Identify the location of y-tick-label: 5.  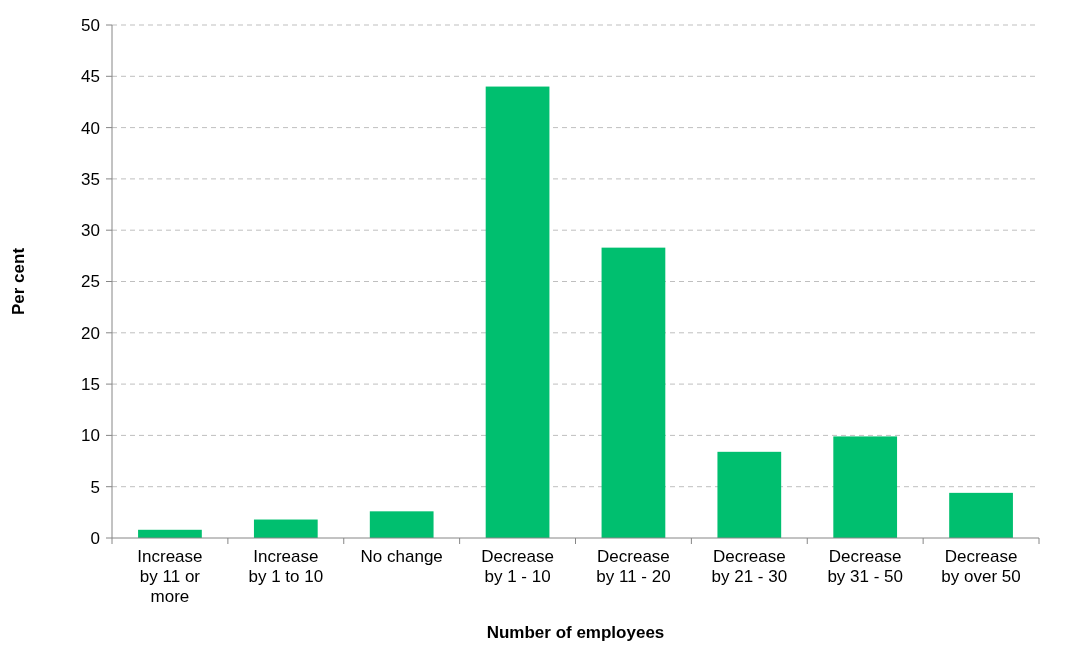
(95, 487).